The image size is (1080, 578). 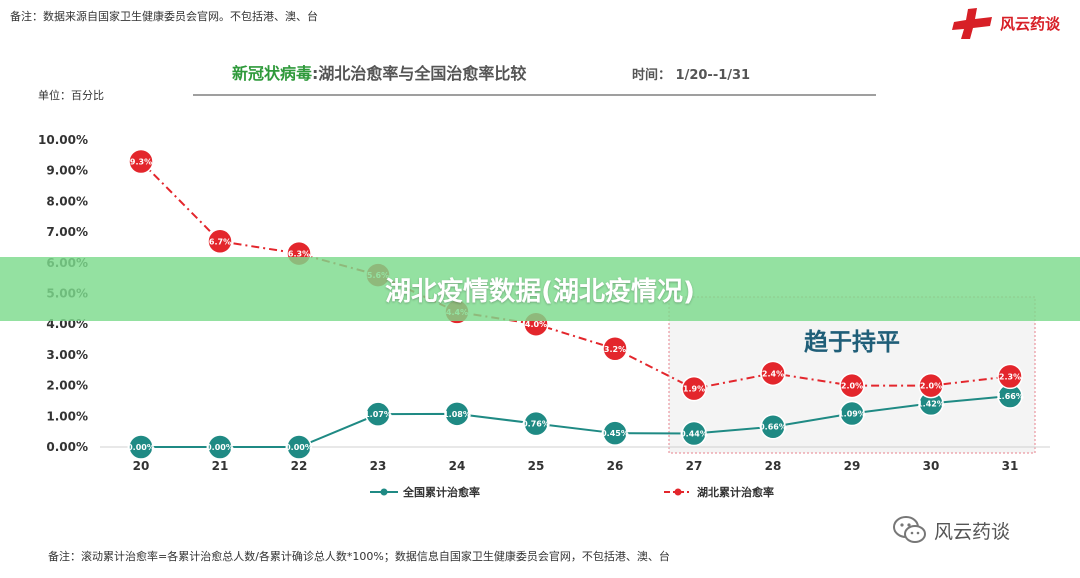 I want to click on unit-label: 单位：百分比, so click(x=71, y=95).